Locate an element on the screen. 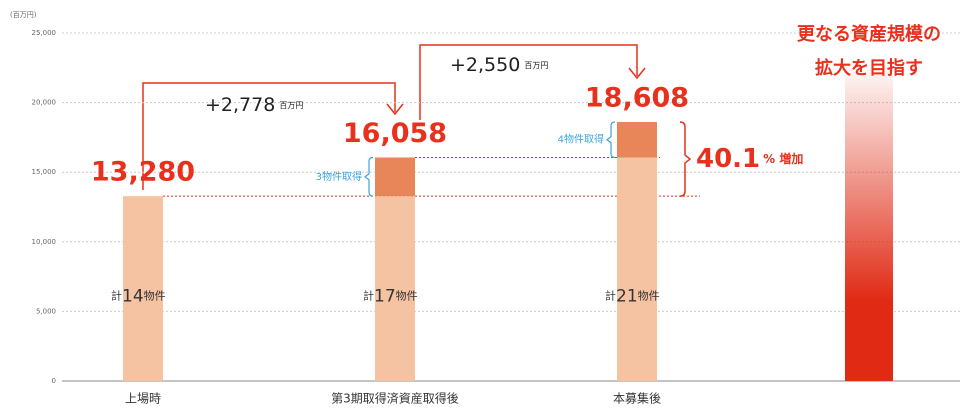 This screenshot has width=966, height=408. y-tick-label: 20,000 is located at coordinates (44, 103).